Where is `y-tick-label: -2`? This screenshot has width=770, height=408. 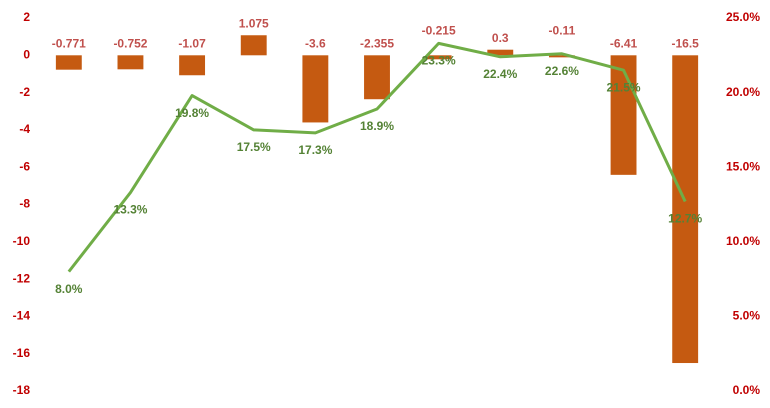 y-tick-label: -2 is located at coordinates (24, 92).